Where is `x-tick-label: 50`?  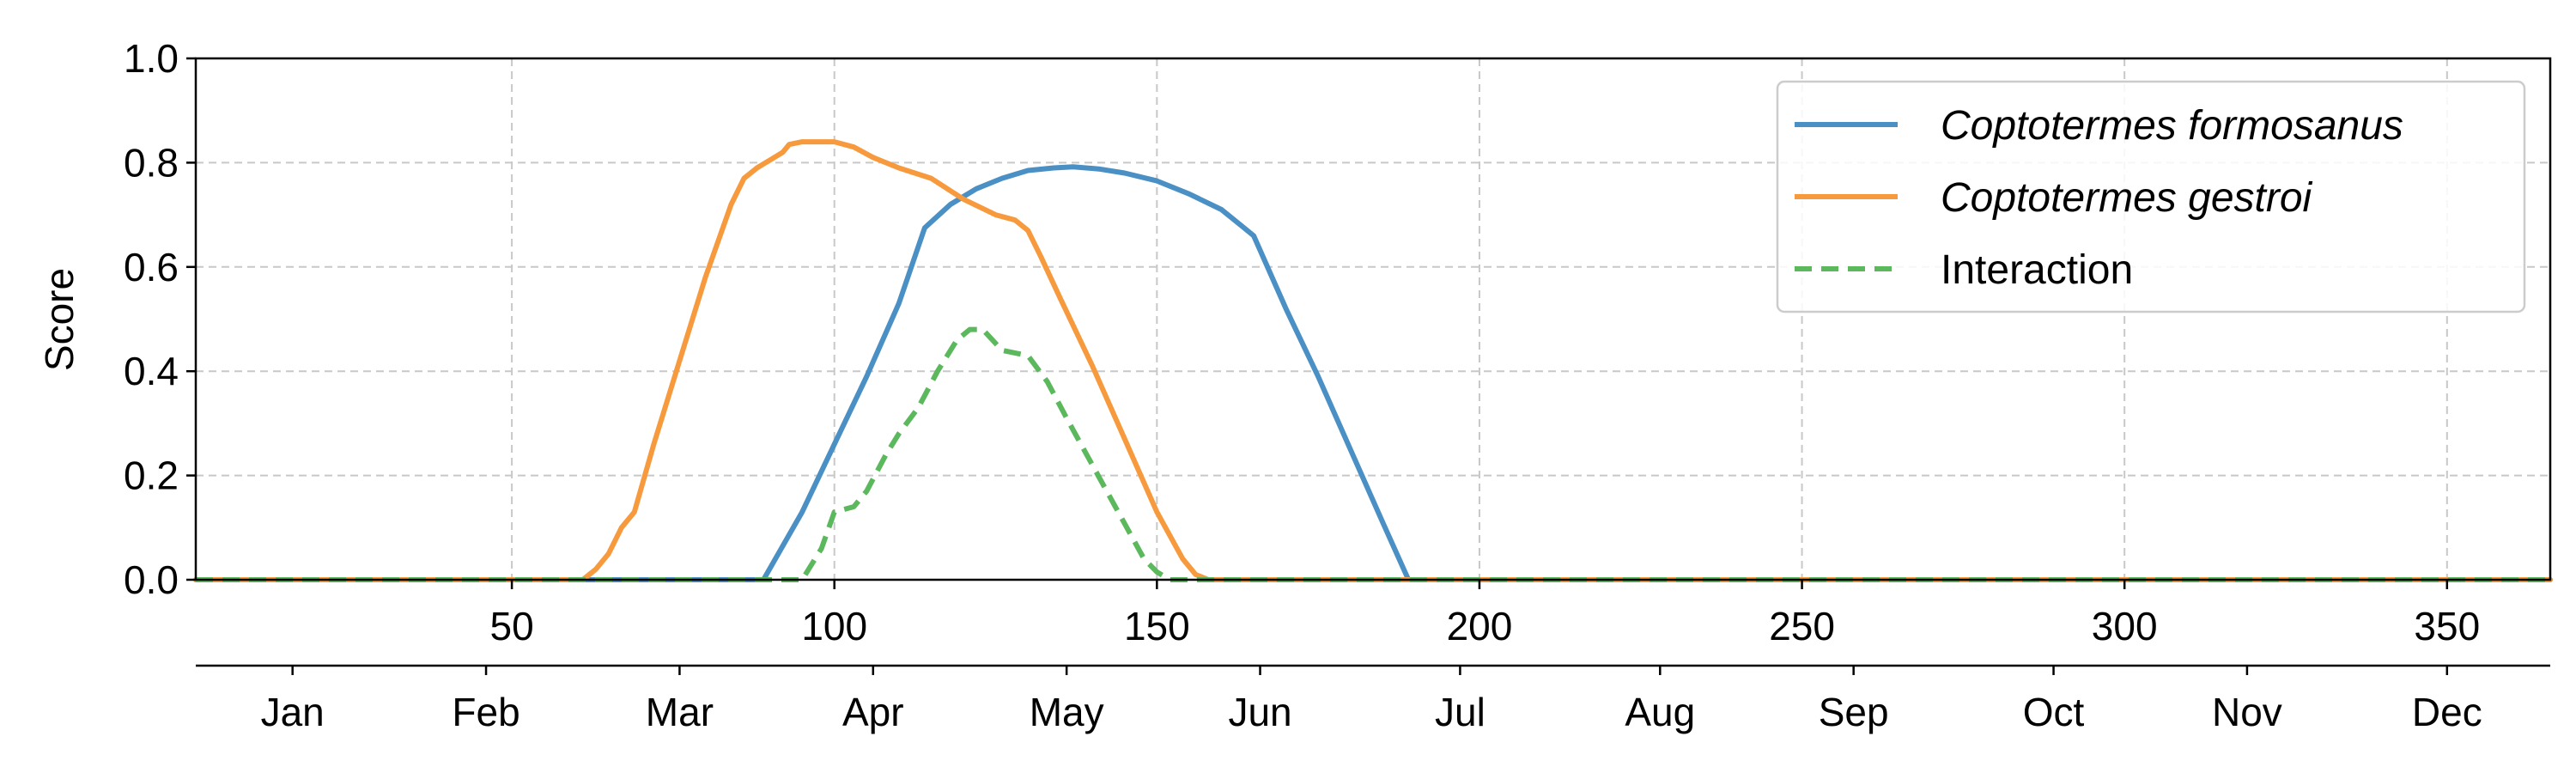 x-tick-label: 50 is located at coordinates (512, 626).